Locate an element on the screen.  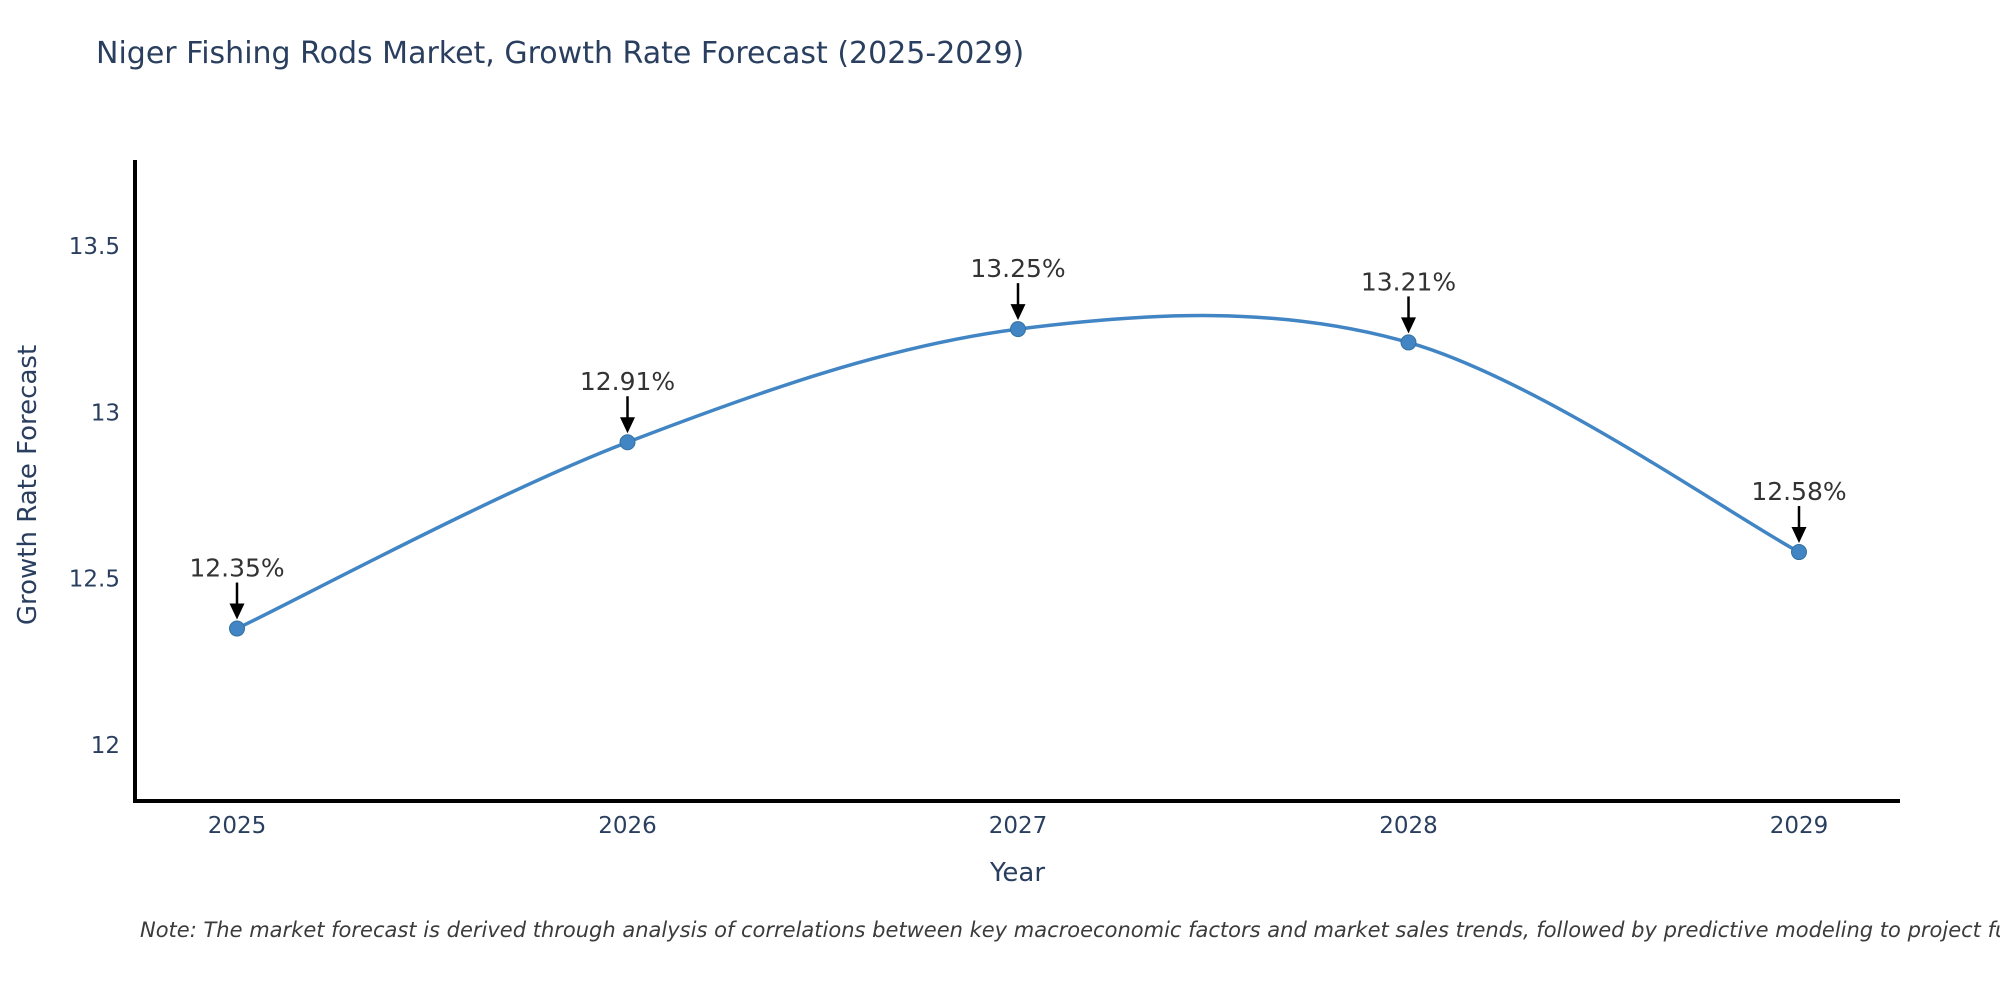
x-tick-label: 2027 is located at coordinates (1018, 826).